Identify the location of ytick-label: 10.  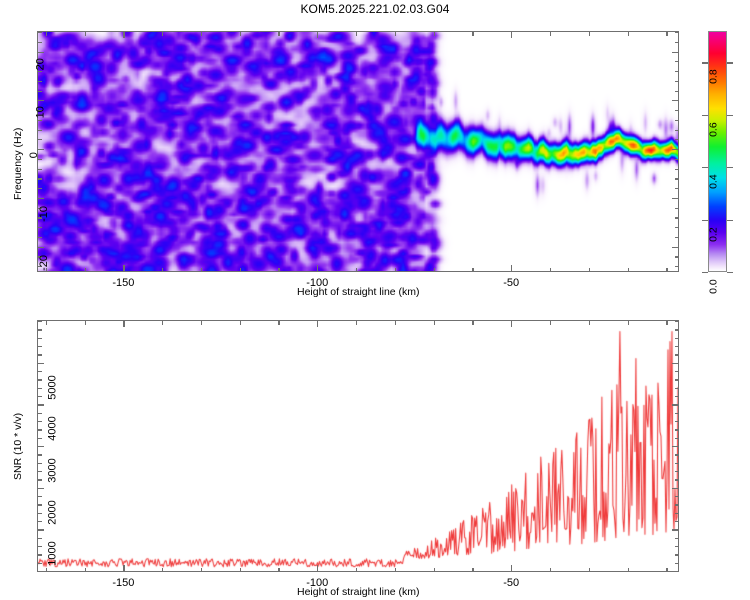
(40, 112).